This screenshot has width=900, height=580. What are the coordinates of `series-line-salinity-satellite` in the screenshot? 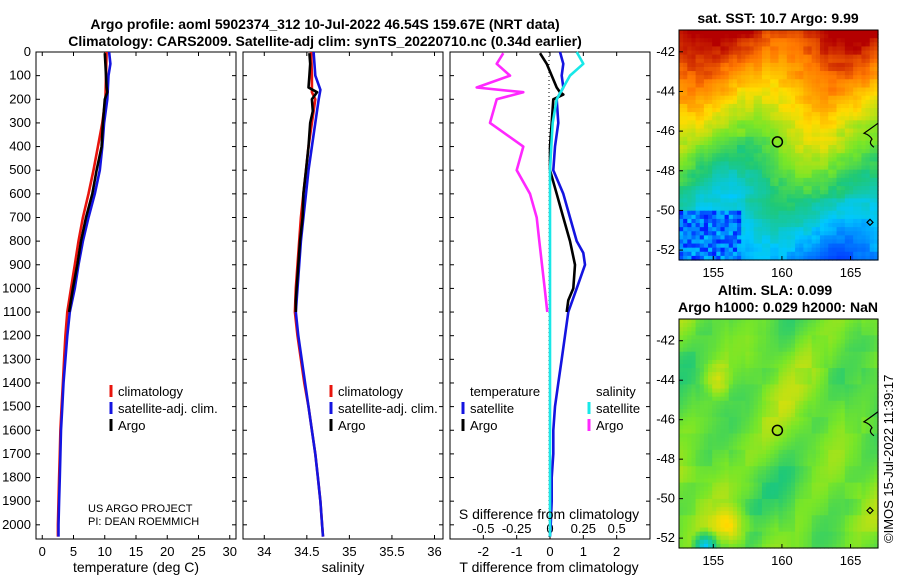 It's located at (566, 294).